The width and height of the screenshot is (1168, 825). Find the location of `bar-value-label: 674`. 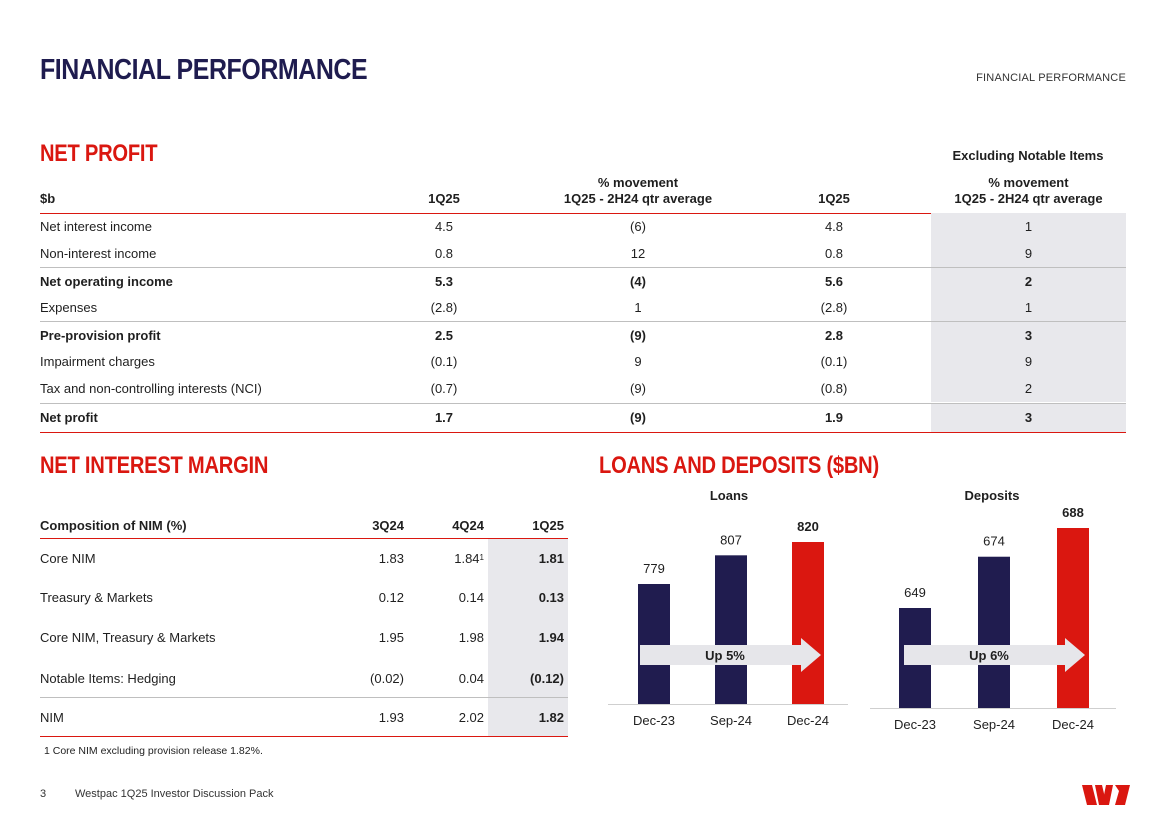

bar-value-label: 674 is located at coordinates (994, 541).